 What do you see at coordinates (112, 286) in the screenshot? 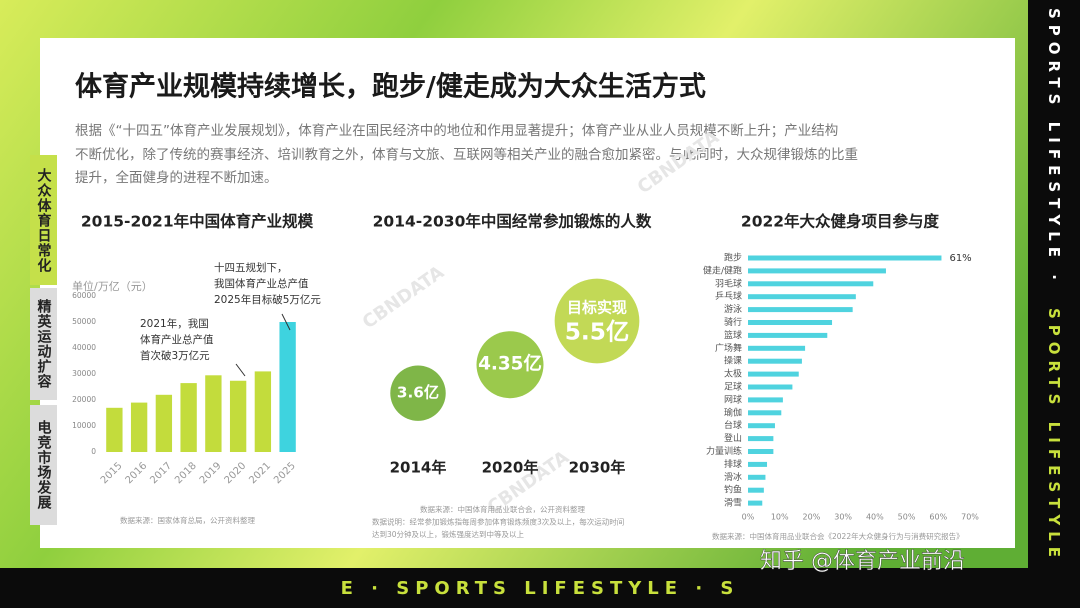
I see `unit-label: 单位/万亿（元）` at bounding box center [112, 286].